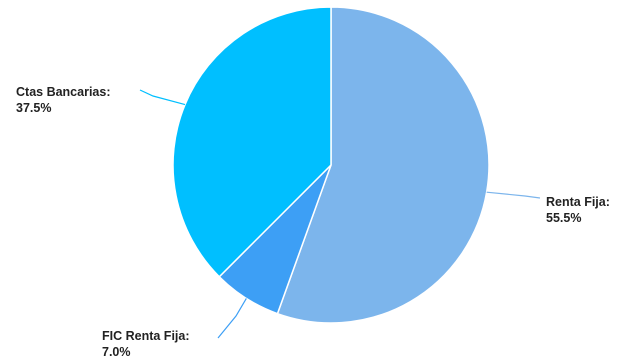 The width and height of the screenshot is (630, 363). Describe the element at coordinates (146, 336) in the screenshot. I see `slice-label-name: FIC Renta Fija:` at that location.